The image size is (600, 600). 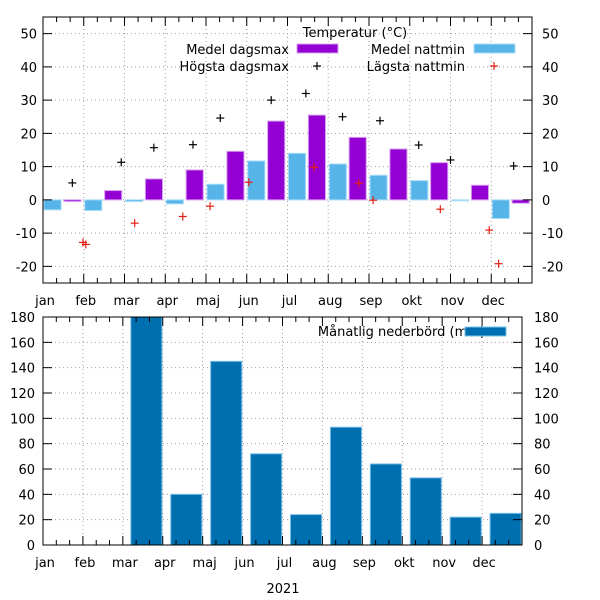 What do you see at coordinates (550, 168) in the screenshot?
I see `tick-label-y-right: 10` at bounding box center [550, 168].